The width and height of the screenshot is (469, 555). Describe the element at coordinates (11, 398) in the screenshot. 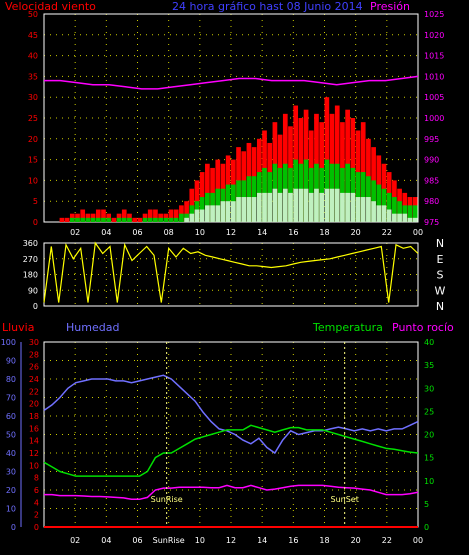

I see `humidity-y-tick: 70` at that location.